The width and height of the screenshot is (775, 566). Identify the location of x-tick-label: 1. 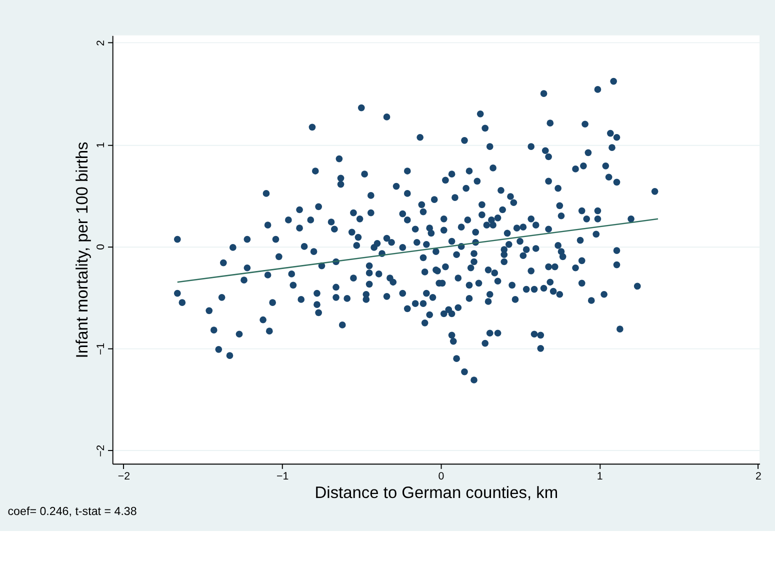
(599, 476).